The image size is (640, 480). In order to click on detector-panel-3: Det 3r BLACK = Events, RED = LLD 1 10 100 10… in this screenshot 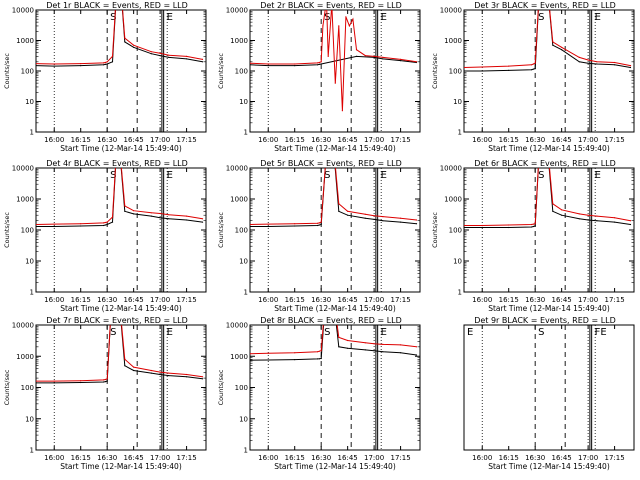, I will do `click(533, 77)`.